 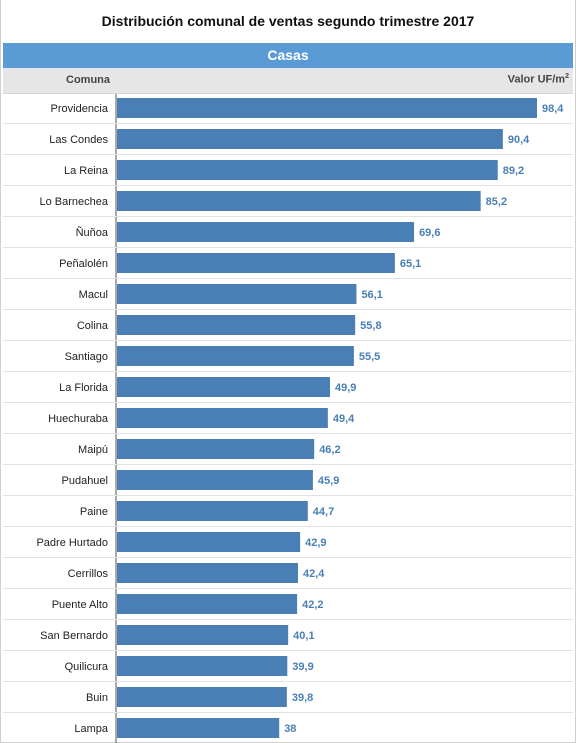 What do you see at coordinates (88, 574) in the screenshot?
I see `category-label: Cerrillos` at bounding box center [88, 574].